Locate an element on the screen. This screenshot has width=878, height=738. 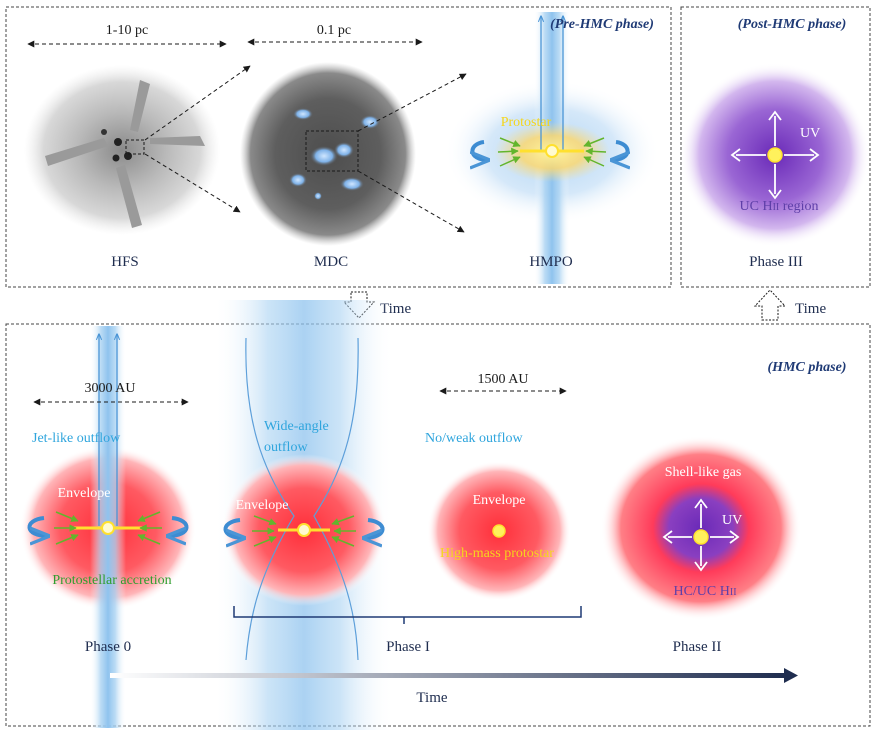
wide-outflow-label-2: outflow is located at coordinates (286, 447).